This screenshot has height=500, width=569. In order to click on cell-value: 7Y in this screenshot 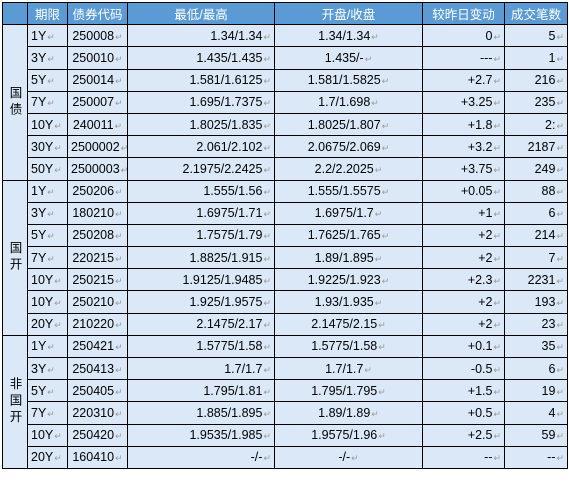, I will do `click(39, 102)`.